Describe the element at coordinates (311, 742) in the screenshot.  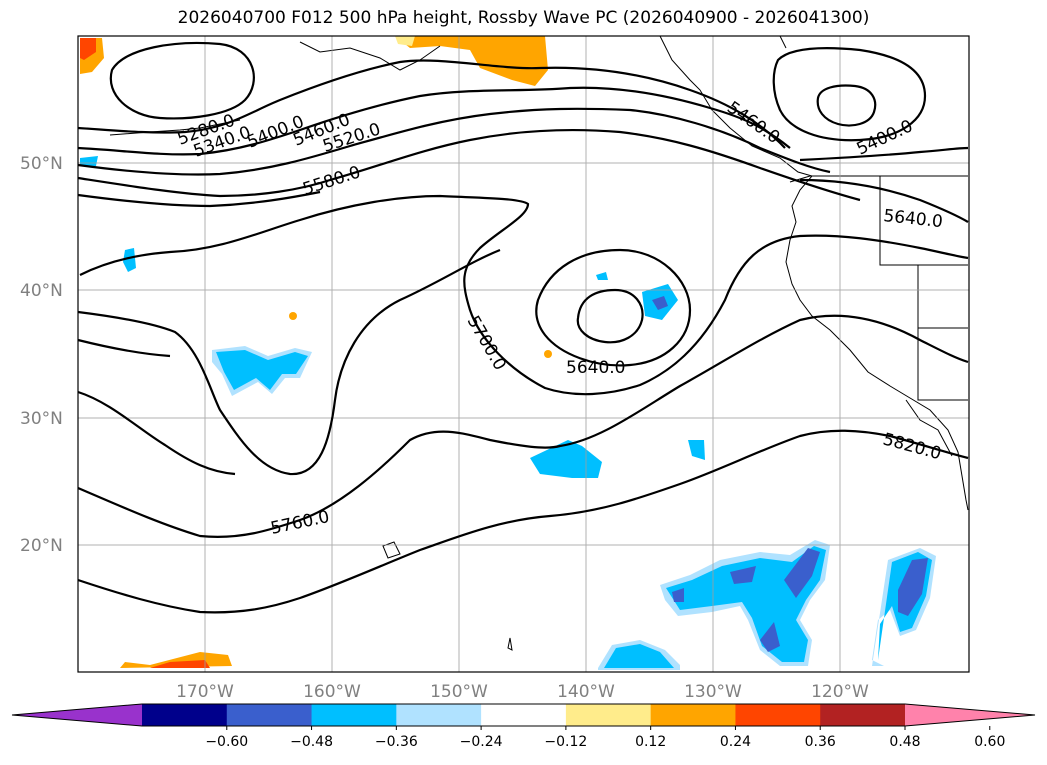
I see `colorbar-tick-label: −0.48` at that location.